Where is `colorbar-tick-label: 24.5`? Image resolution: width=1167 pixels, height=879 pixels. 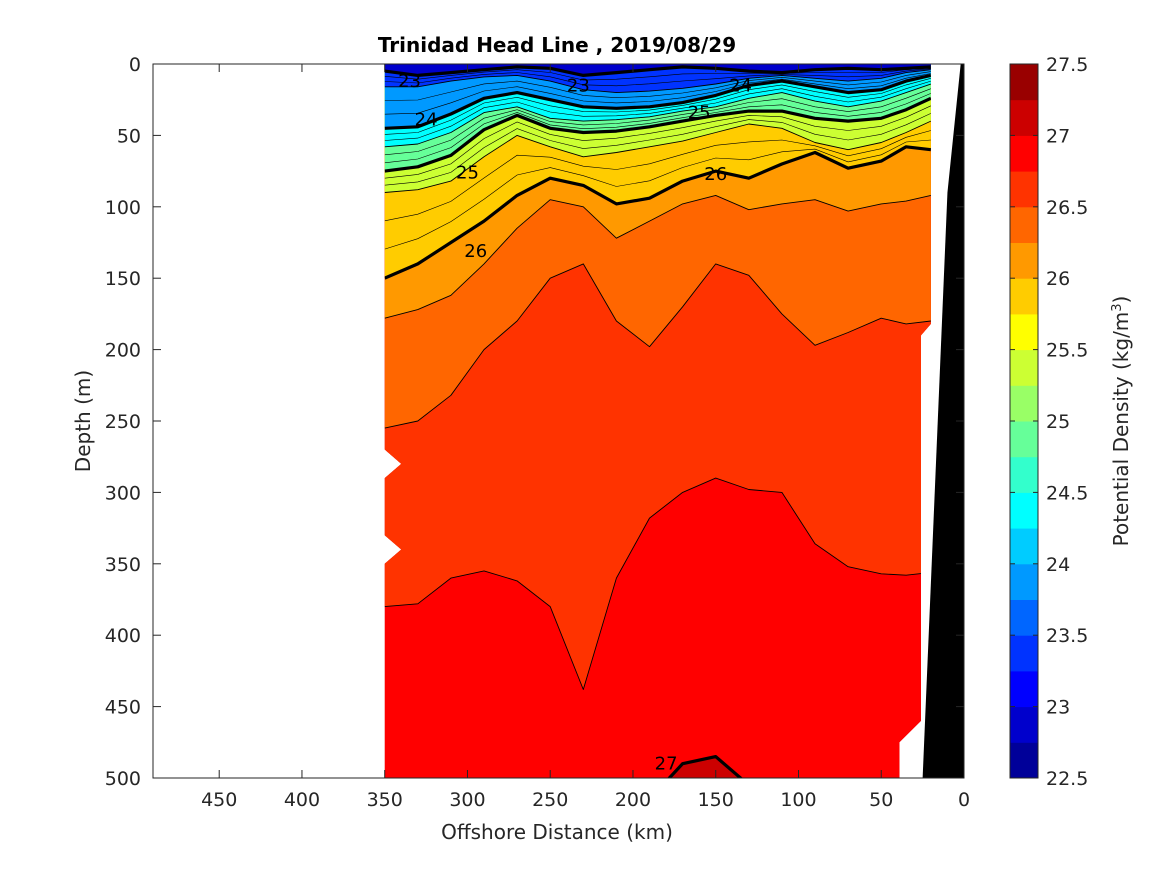
colorbar-tick-label: 24.5 is located at coordinates (1067, 493).